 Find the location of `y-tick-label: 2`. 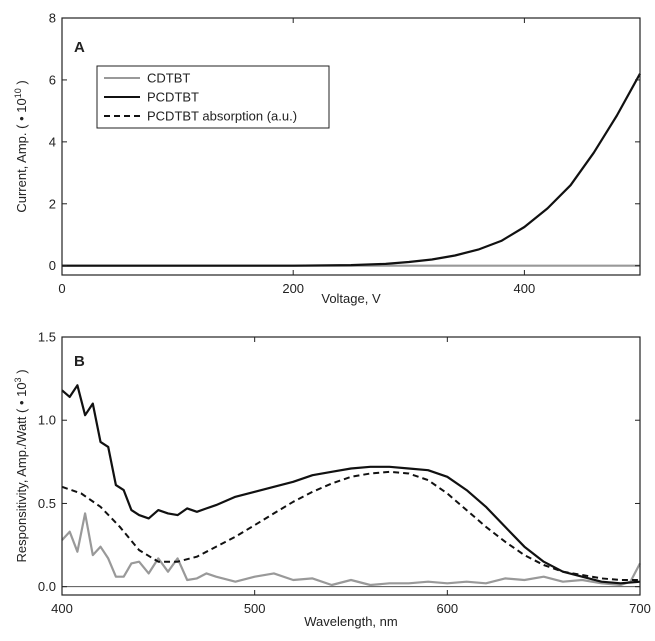

y-tick-label: 2 is located at coordinates (52, 203).